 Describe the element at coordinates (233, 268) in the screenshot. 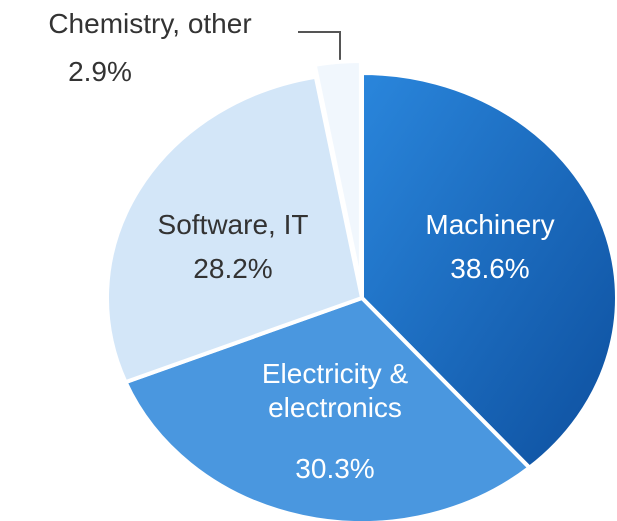

I see `value-label: 28.2%` at that location.